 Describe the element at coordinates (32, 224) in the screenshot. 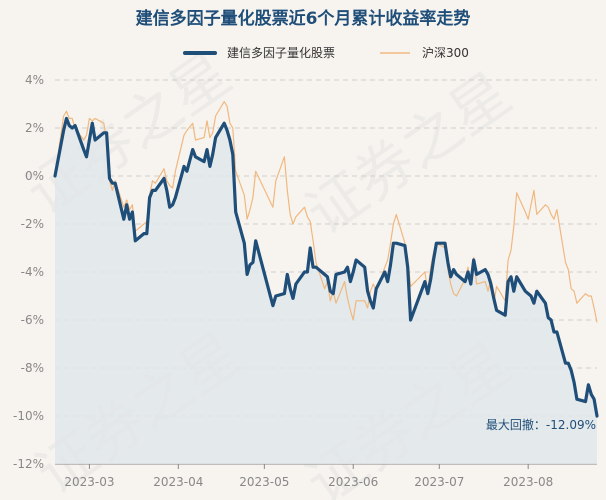

I see `y-tick-label: -2%` at that location.